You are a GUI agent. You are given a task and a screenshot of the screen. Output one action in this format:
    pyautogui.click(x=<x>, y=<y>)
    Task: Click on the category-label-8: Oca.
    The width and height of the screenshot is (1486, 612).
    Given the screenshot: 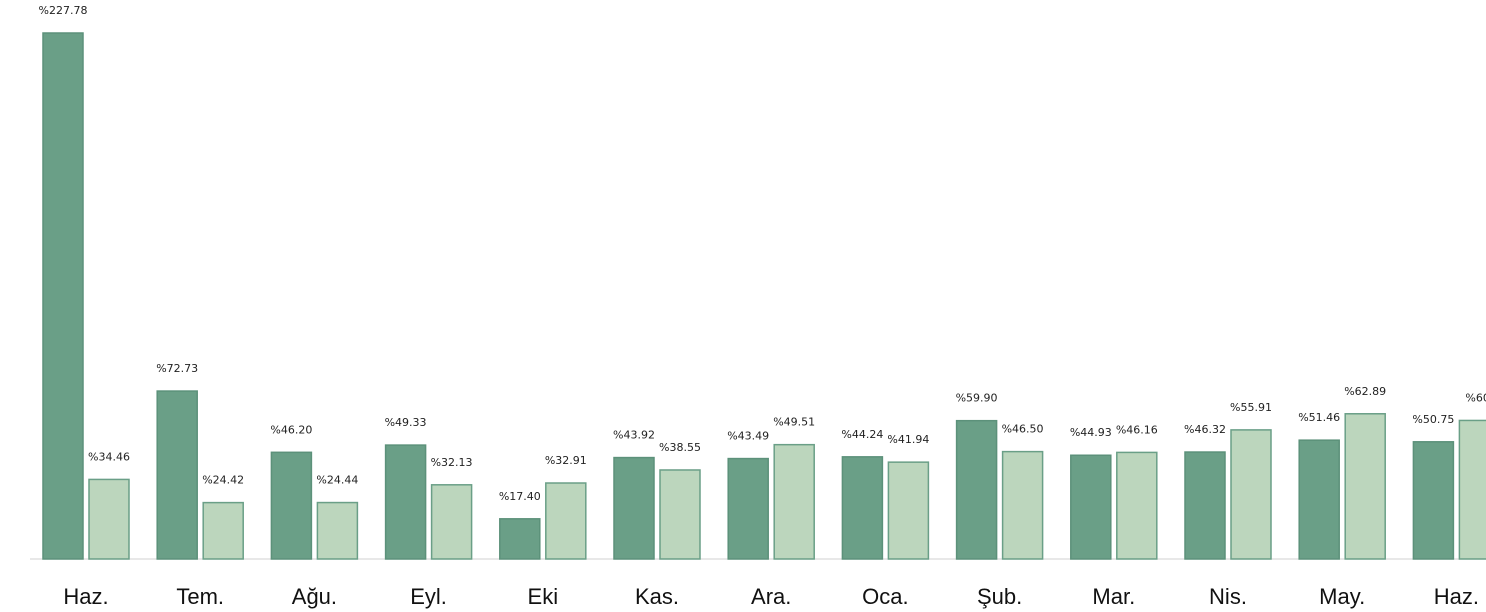 What is the action you would take?
    pyautogui.click(x=885, y=596)
    